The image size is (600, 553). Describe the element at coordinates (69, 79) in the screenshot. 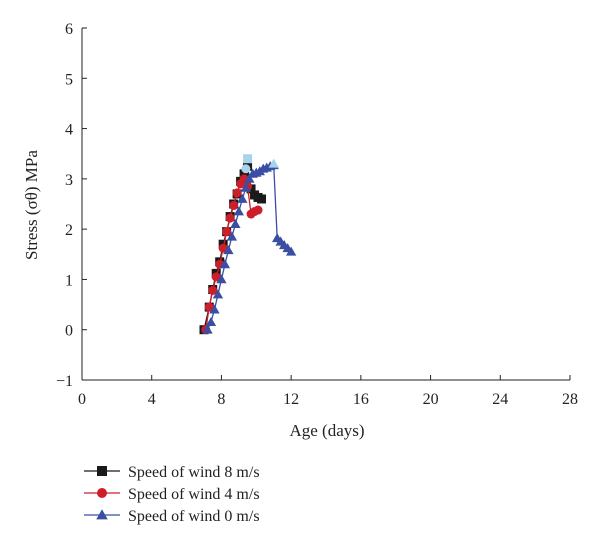

I see `y-tick-label: 5` at that location.